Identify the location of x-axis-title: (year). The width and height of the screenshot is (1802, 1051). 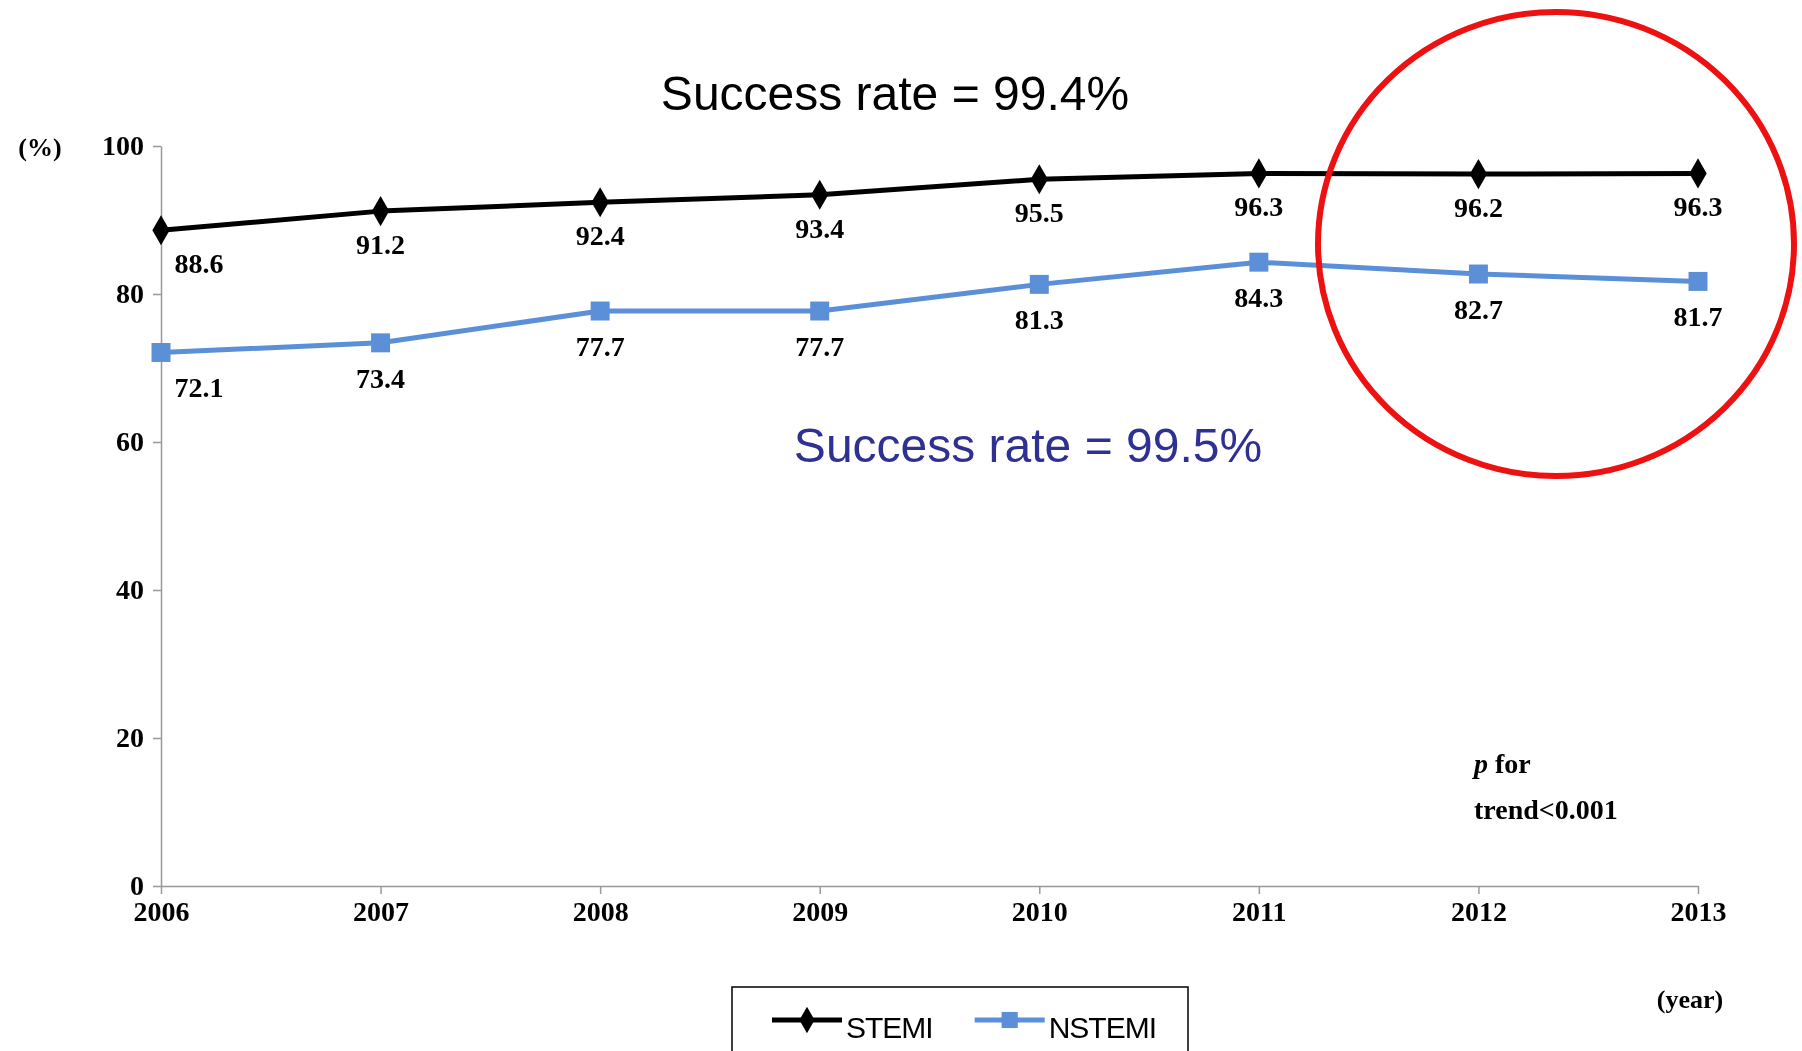
(1690, 999).